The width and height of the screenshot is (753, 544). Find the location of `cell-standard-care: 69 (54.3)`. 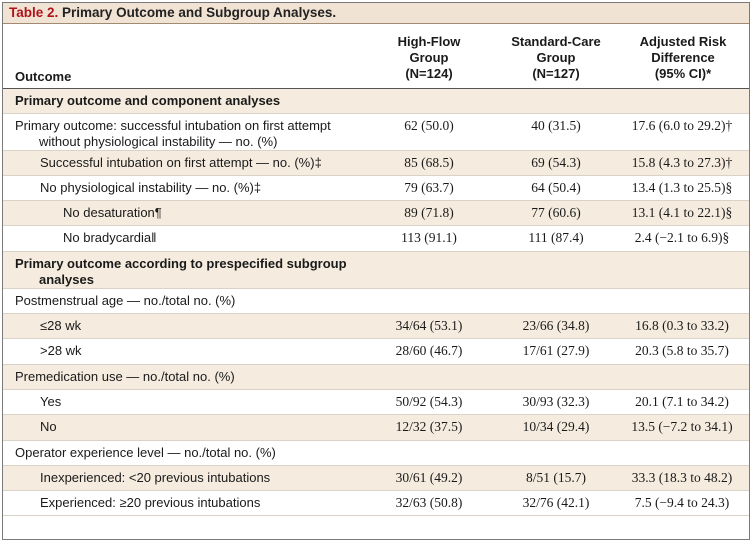

cell-standard-care: 69 (54.3) is located at coordinates (556, 162).